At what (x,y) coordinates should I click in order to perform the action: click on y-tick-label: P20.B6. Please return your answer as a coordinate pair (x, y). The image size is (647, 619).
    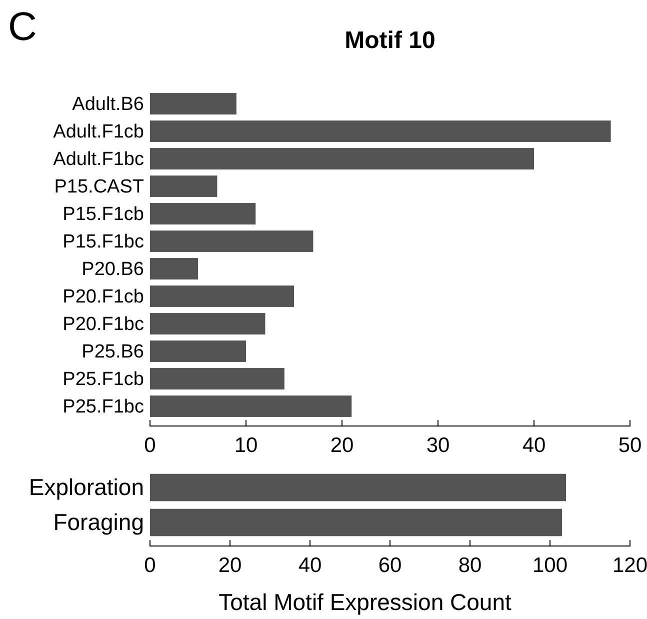
    Looking at the image, I should click on (113, 269).